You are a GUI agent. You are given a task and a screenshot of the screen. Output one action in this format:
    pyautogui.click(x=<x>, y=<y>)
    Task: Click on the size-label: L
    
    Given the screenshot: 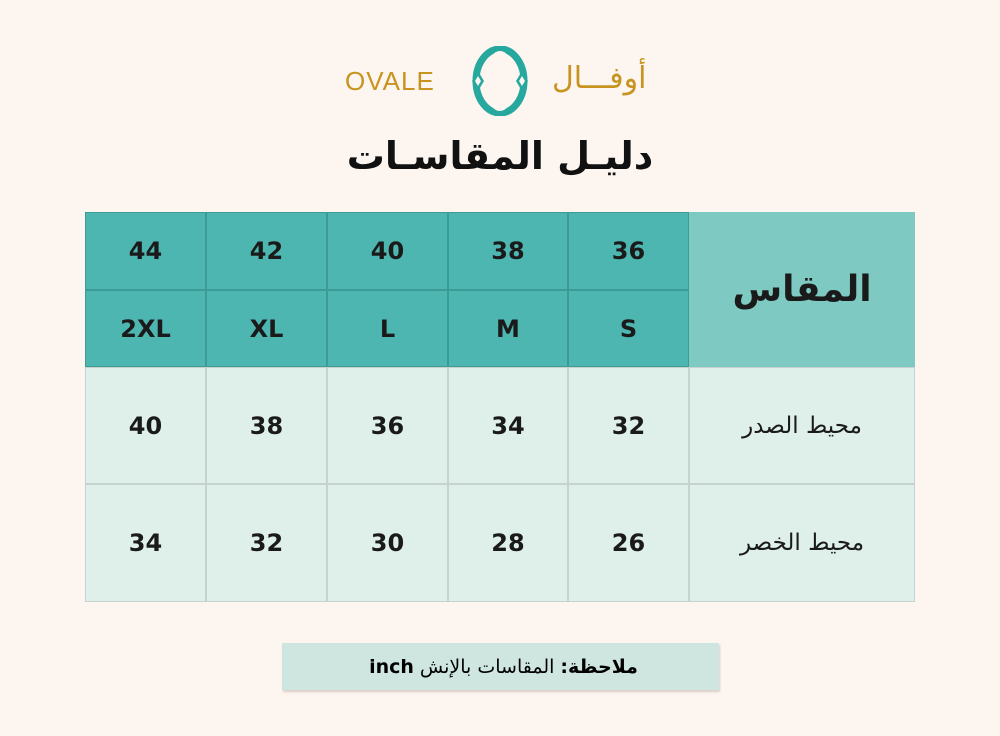 What is the action you would take?
    pyautogui.click(x=387, y=328)
    